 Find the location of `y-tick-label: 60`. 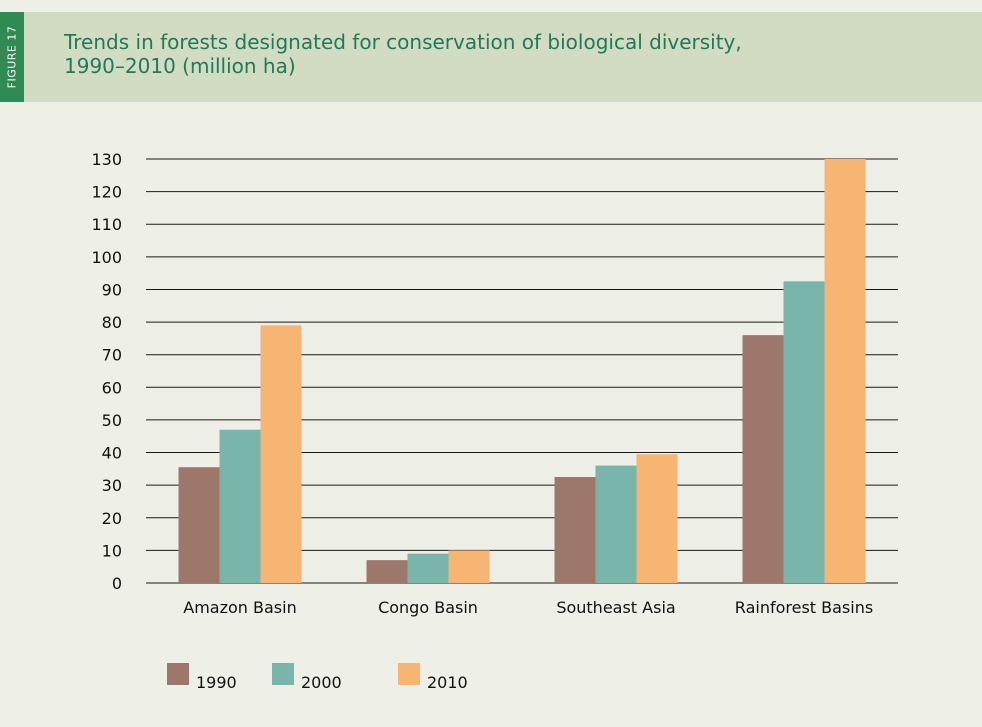

y-tick-label: 60 is located at coordinates (112, 387).